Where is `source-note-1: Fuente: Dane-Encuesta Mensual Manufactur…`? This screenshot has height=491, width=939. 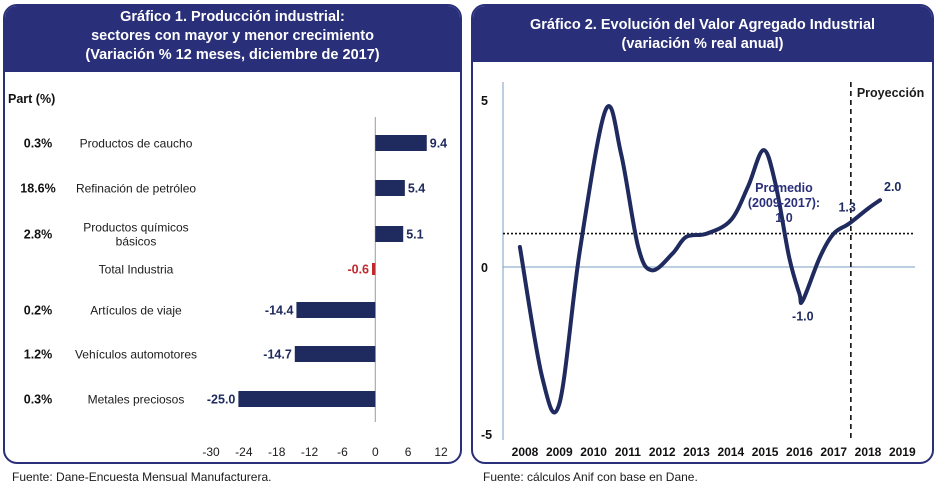 source-note-1: Fuente: Dane-Encuesta Mensual Manufactur… is located at coordinates (142, 477).